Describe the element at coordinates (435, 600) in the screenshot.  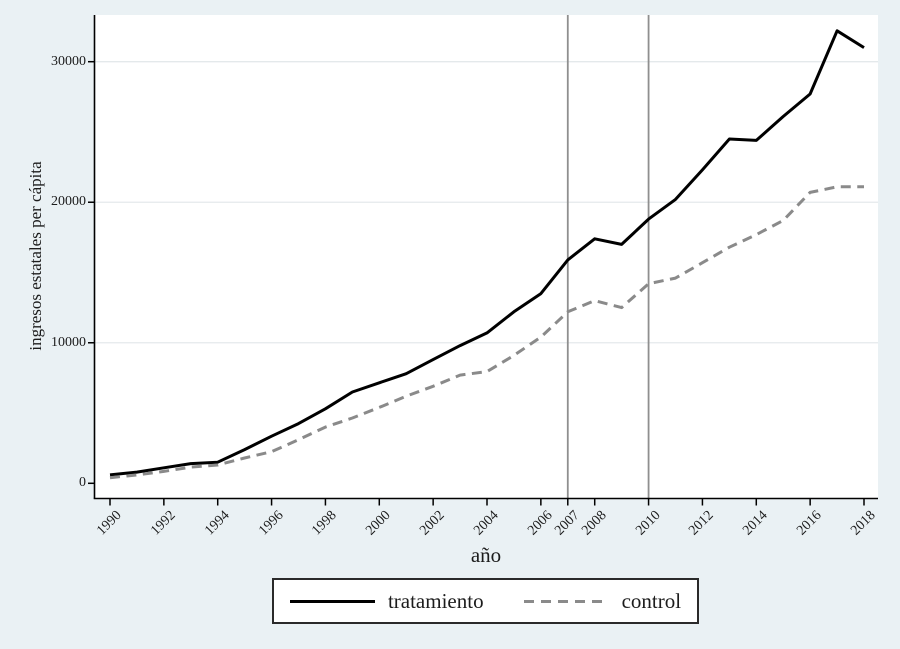
I see `legend-label-tratamiento: tratamiento` at that location.